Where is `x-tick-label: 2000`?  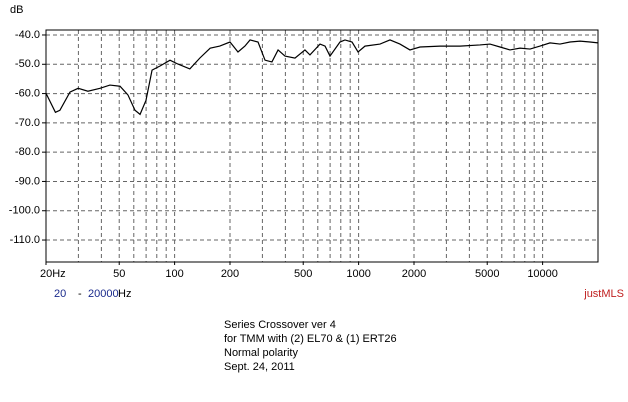
x-tick-label: 2000 is located at coordinates (414, 274).